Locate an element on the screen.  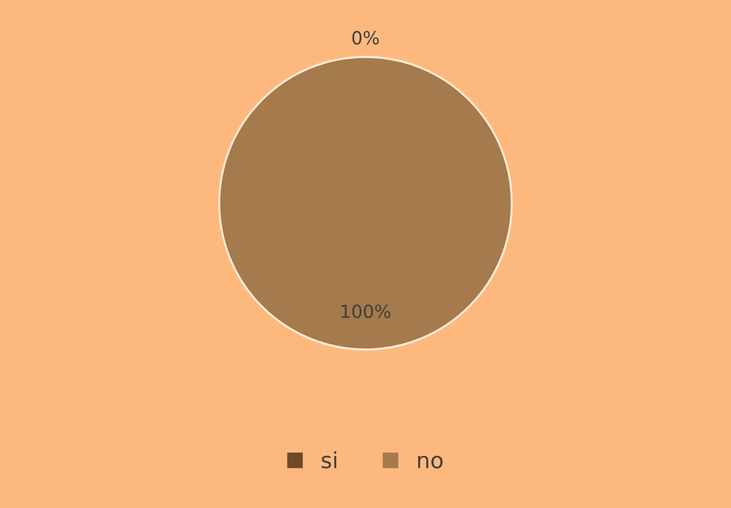
legend-label: si is located at coordinates (329, 459).